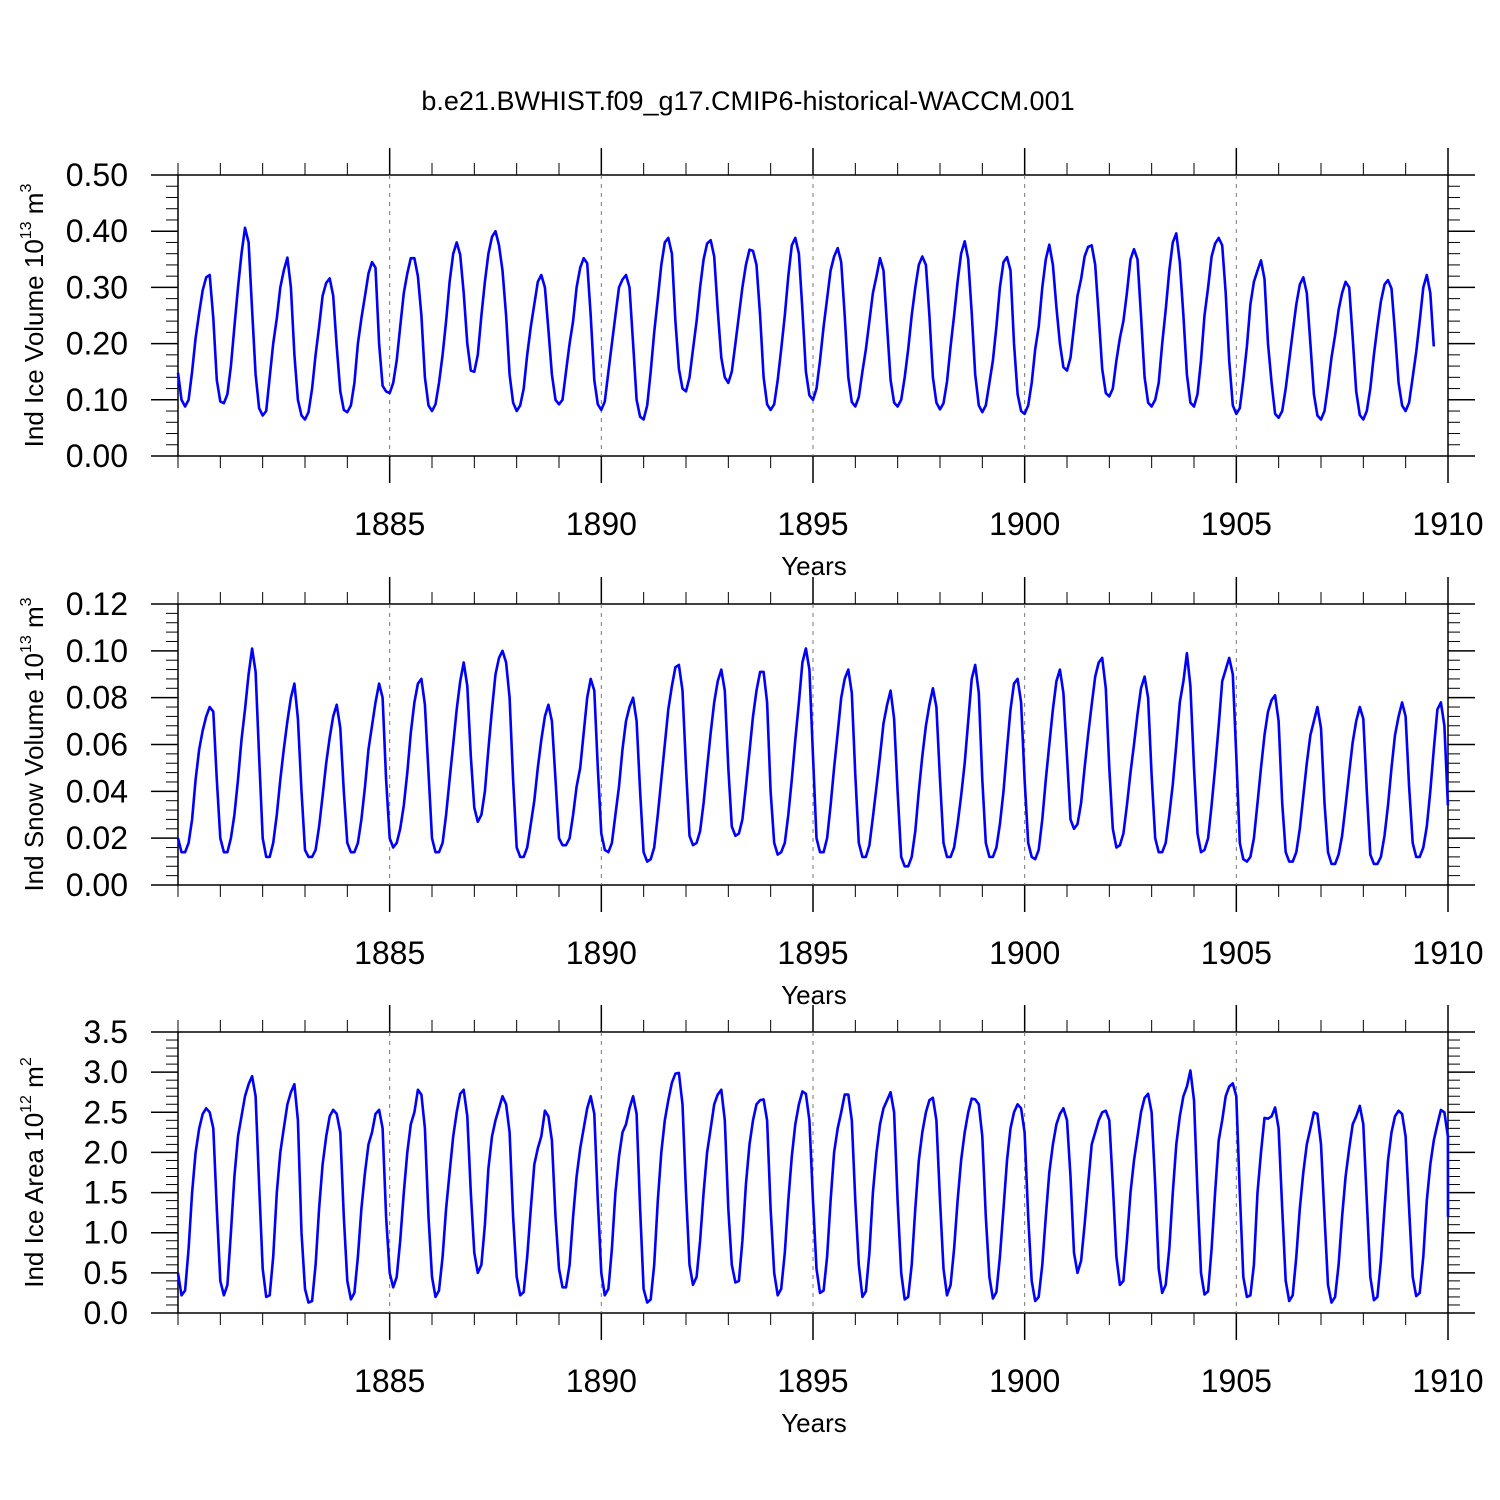 The height and width of the screenshot is (1500, 1500). I want to click on y-tick-label: 0.12, so click(97, 604).